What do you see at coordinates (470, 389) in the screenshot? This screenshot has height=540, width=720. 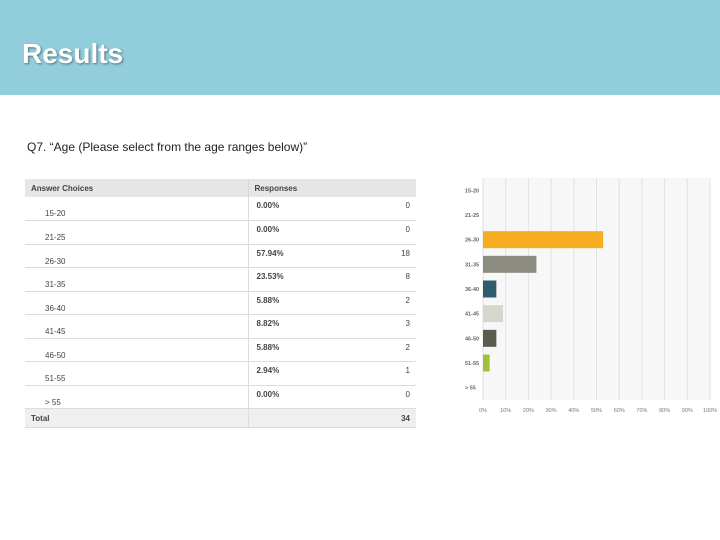 I see `y-category-label: > 55` at bounding box center [470, 389].